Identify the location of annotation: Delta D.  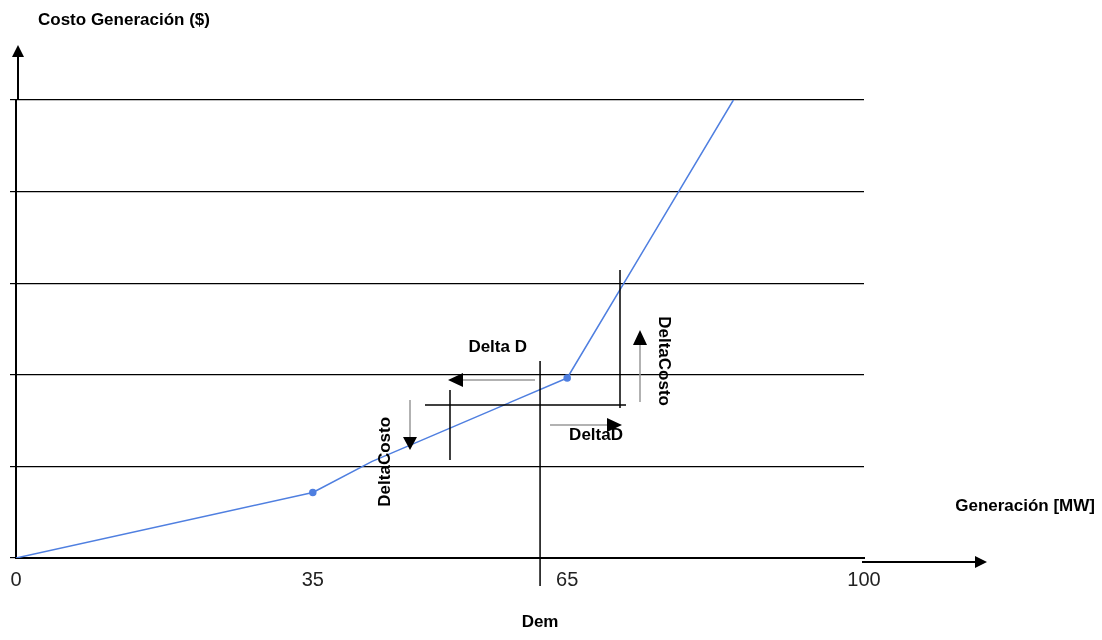
(497, 347).